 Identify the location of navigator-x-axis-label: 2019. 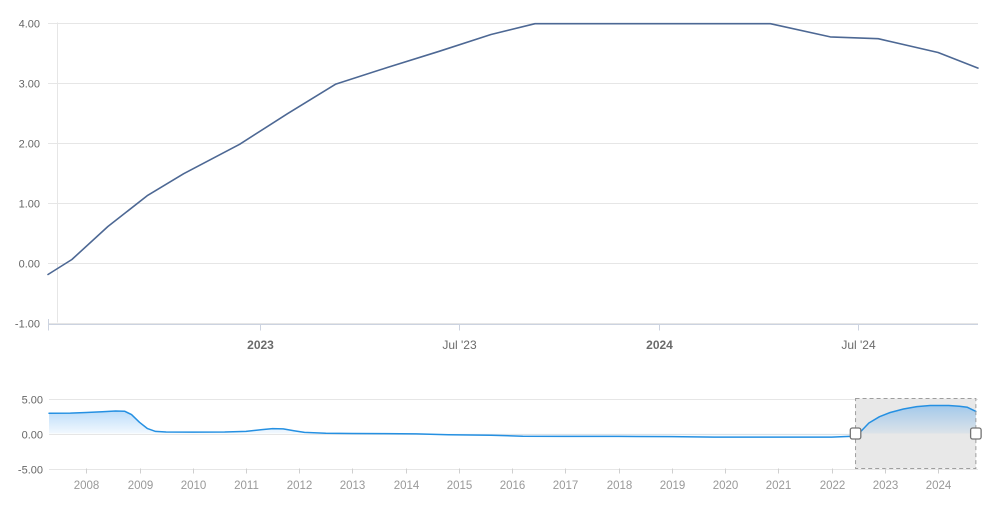
(673, 486).